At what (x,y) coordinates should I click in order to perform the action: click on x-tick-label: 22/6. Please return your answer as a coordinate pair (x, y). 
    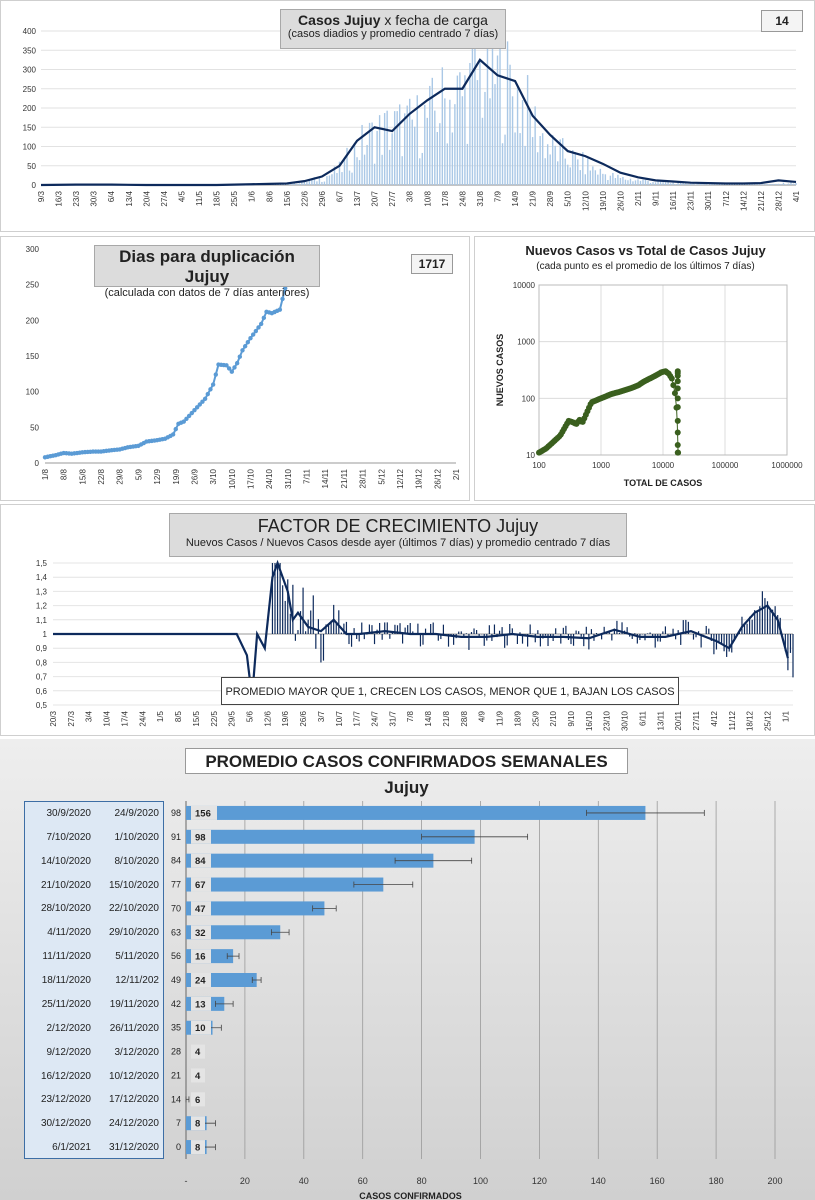
    Looking at the image, I should click on (304, 198).